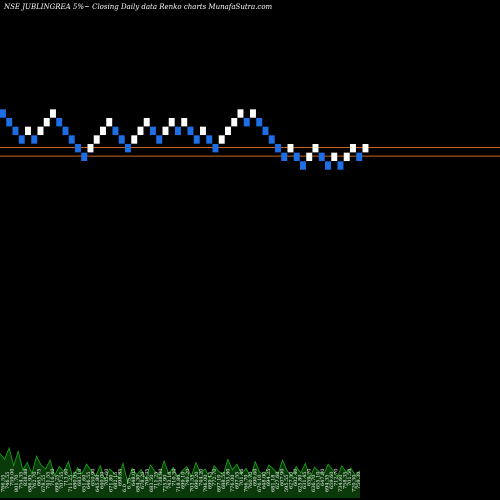  Describe the element at coordinates (3, 484) in the screenshot. I see `volume-label: 766.55` at that location.